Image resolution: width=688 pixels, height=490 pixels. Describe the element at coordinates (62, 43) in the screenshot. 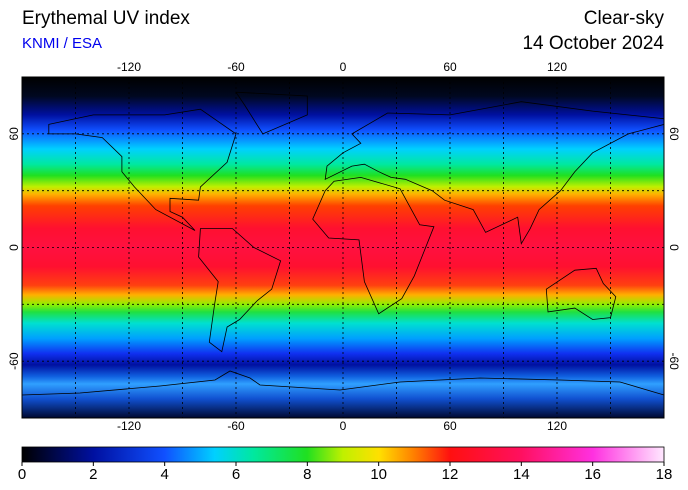

I see `source: KNMI / ESA` at that location.